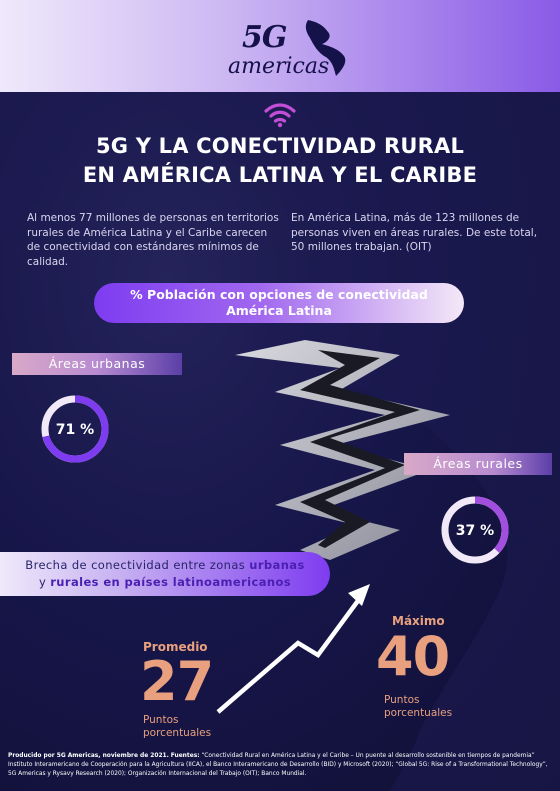  Describe the element at coordinates (161, 720) in the screenshot. I see `average-unit-line-1: Puntos` at that location.